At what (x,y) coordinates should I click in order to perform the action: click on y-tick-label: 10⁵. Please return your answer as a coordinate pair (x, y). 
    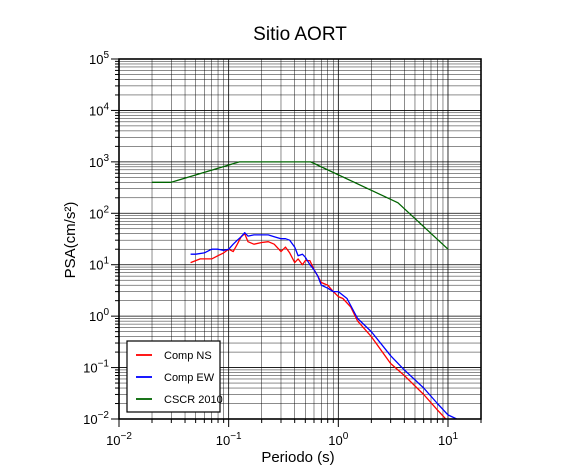
    Looking at the image, I should click on (99, 58).